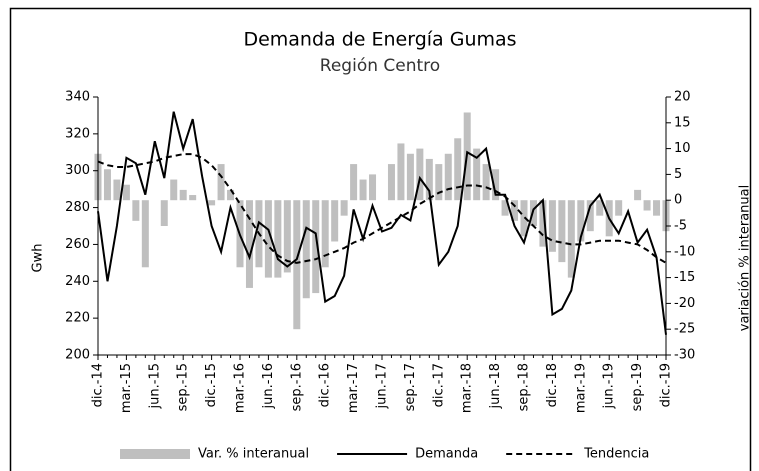  I want to click on y2-tick-label: 10, so click(682, 148).